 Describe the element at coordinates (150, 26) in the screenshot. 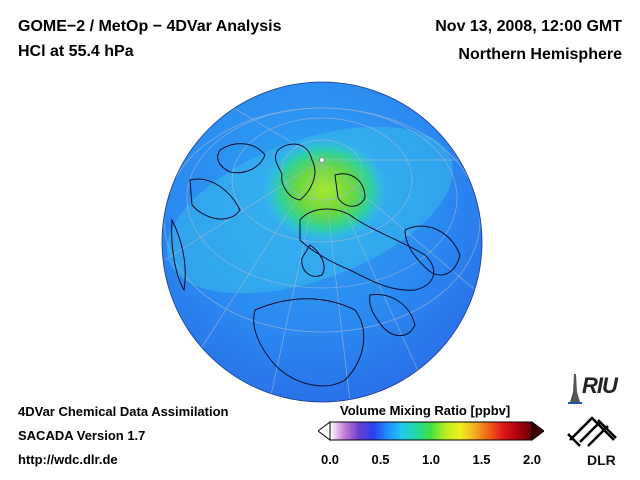

I see `map-title: GOME−2 / MetOp − 4DVar Analysis` at that location.